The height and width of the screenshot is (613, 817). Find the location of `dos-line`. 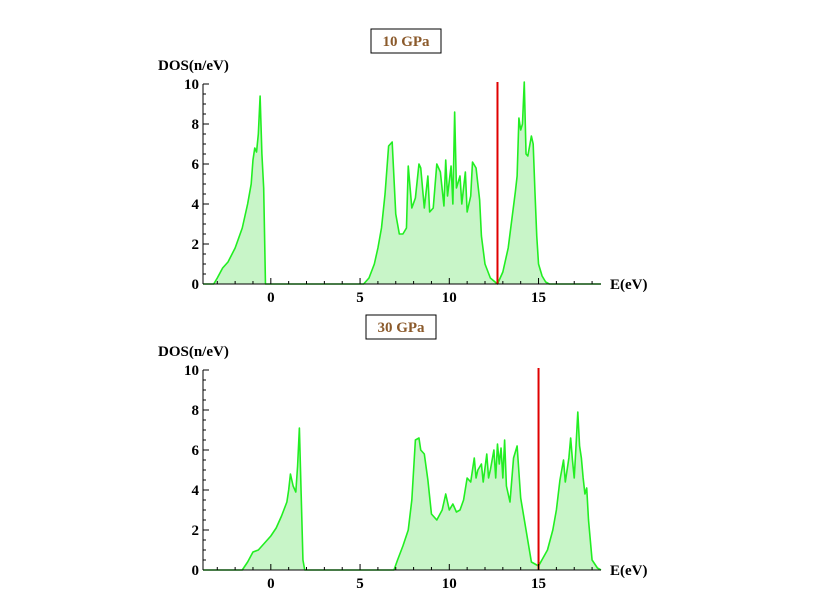

dos-line is located at coordinates (402, 491).